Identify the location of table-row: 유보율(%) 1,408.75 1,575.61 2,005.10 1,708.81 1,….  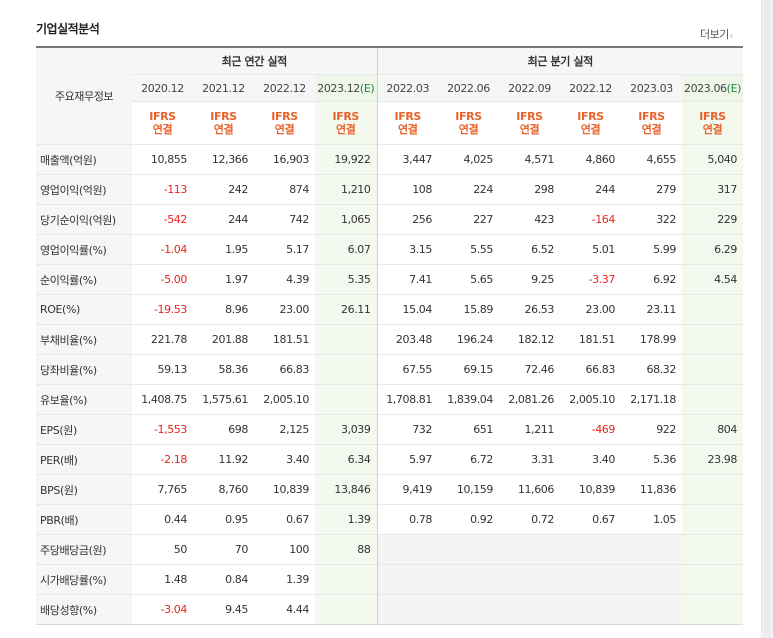
(389, 399).